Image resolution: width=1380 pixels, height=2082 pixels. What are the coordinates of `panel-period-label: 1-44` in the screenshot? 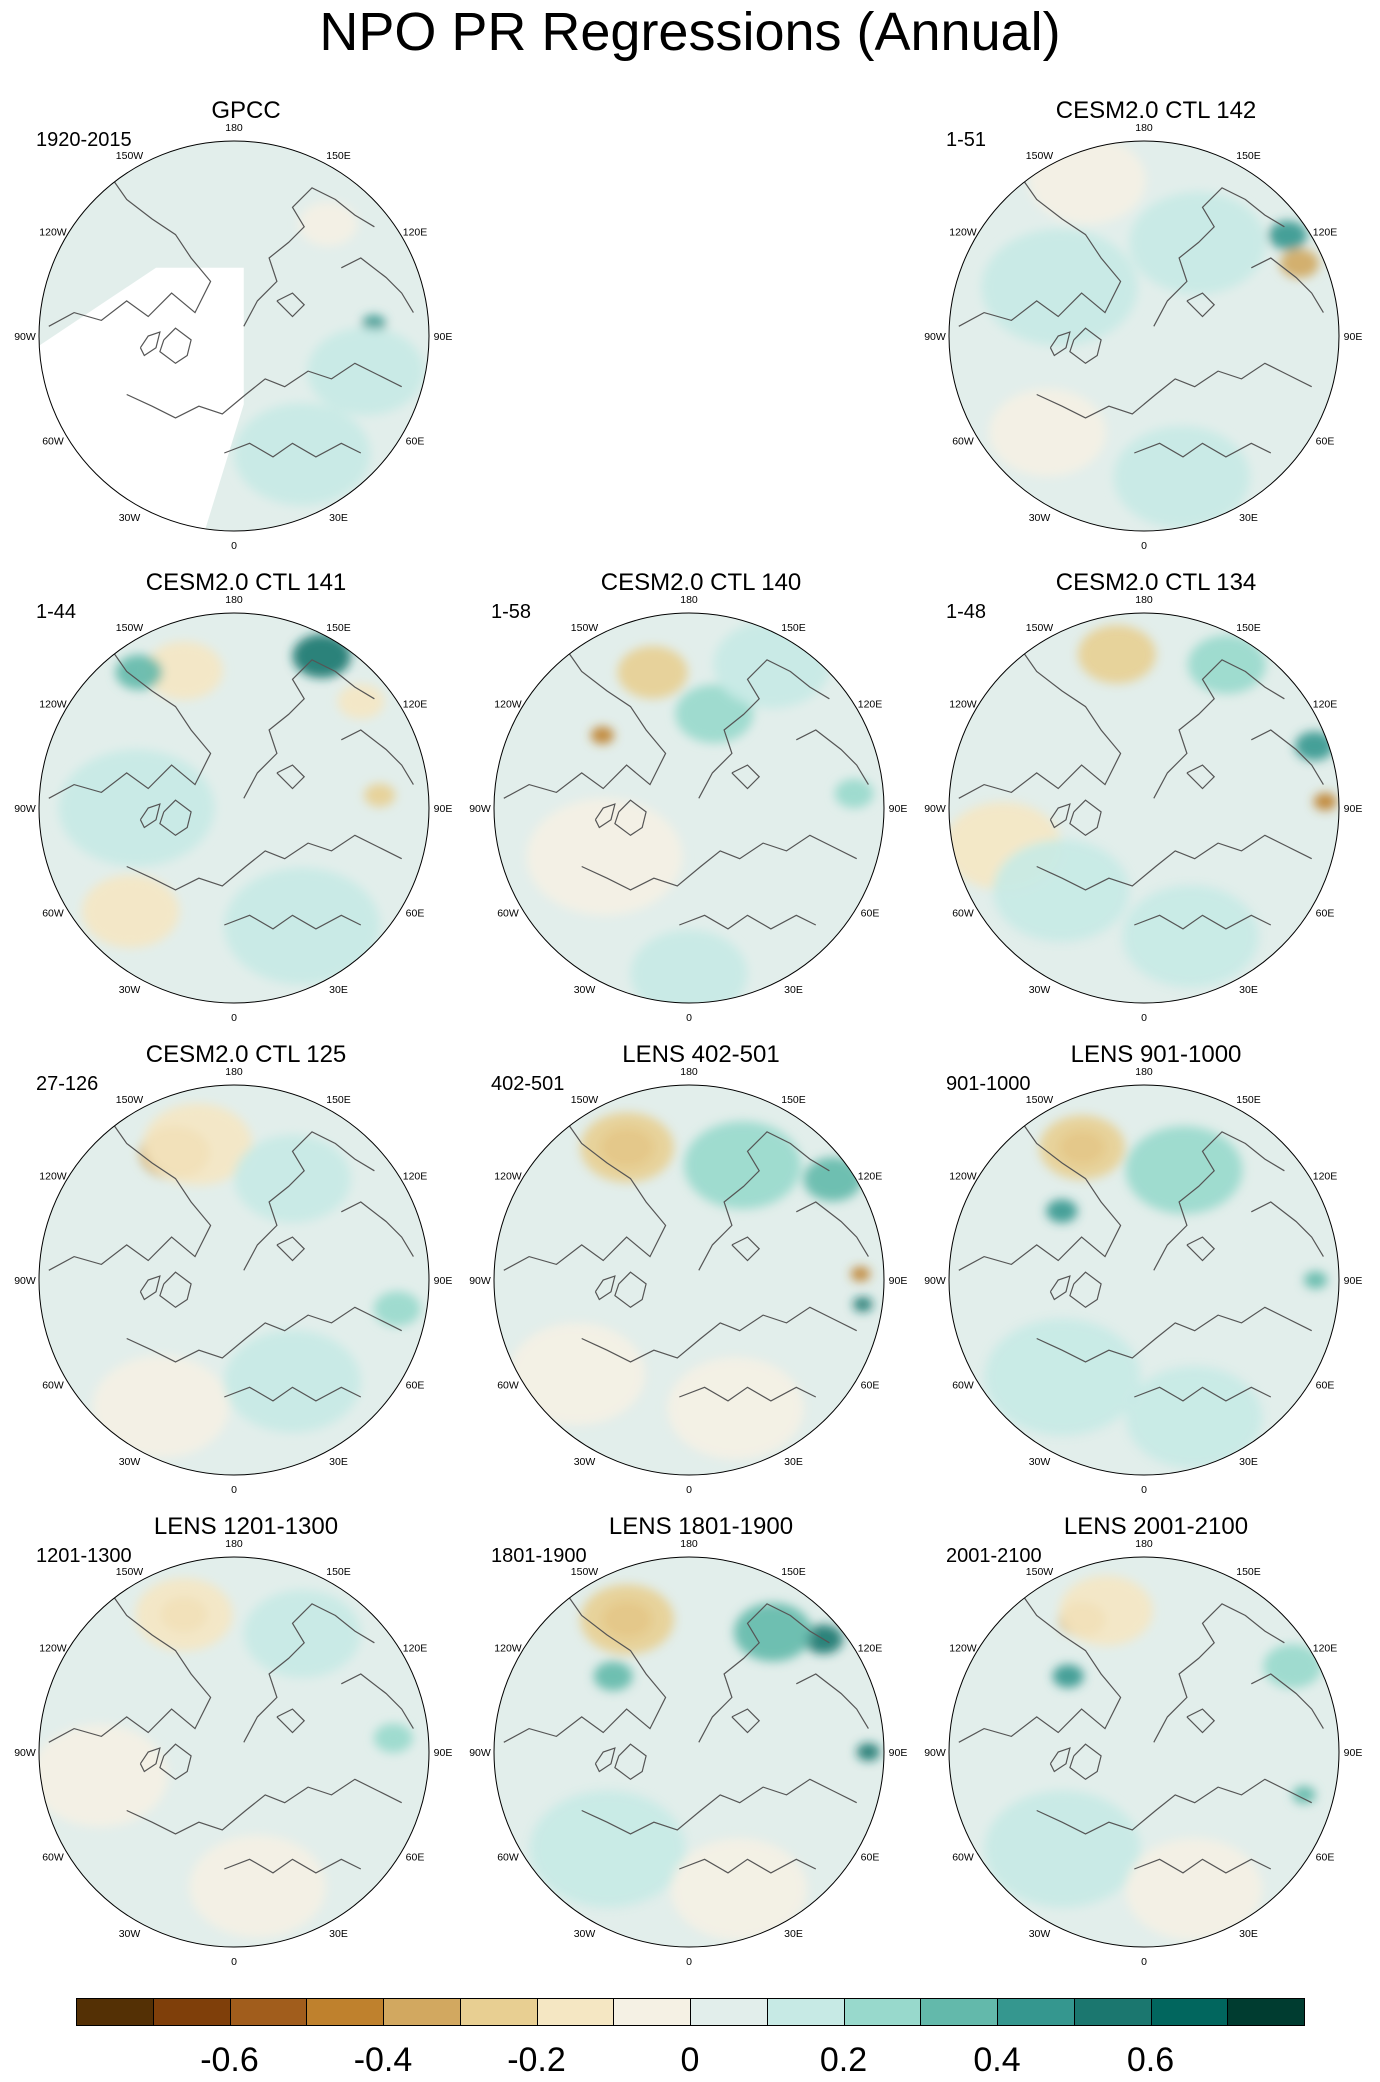 It's located at (56, 612).